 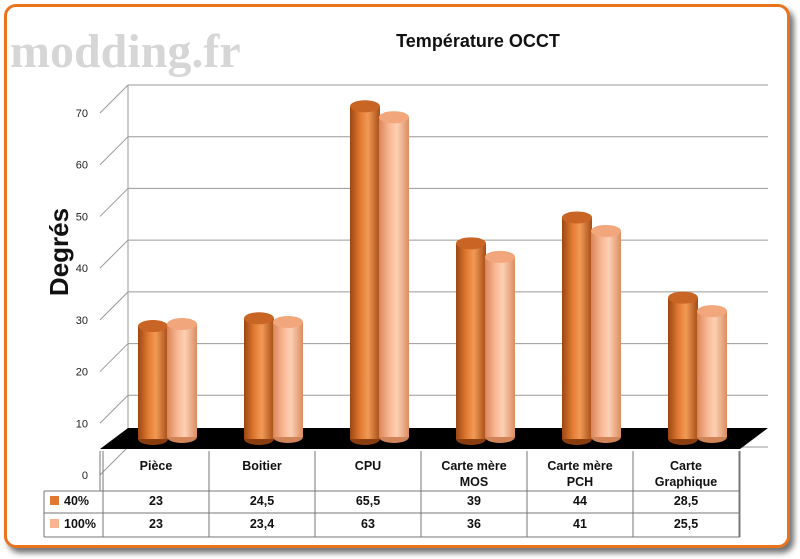 I want to click on chart-title: Température OCCT, so click(x=478, y=41).